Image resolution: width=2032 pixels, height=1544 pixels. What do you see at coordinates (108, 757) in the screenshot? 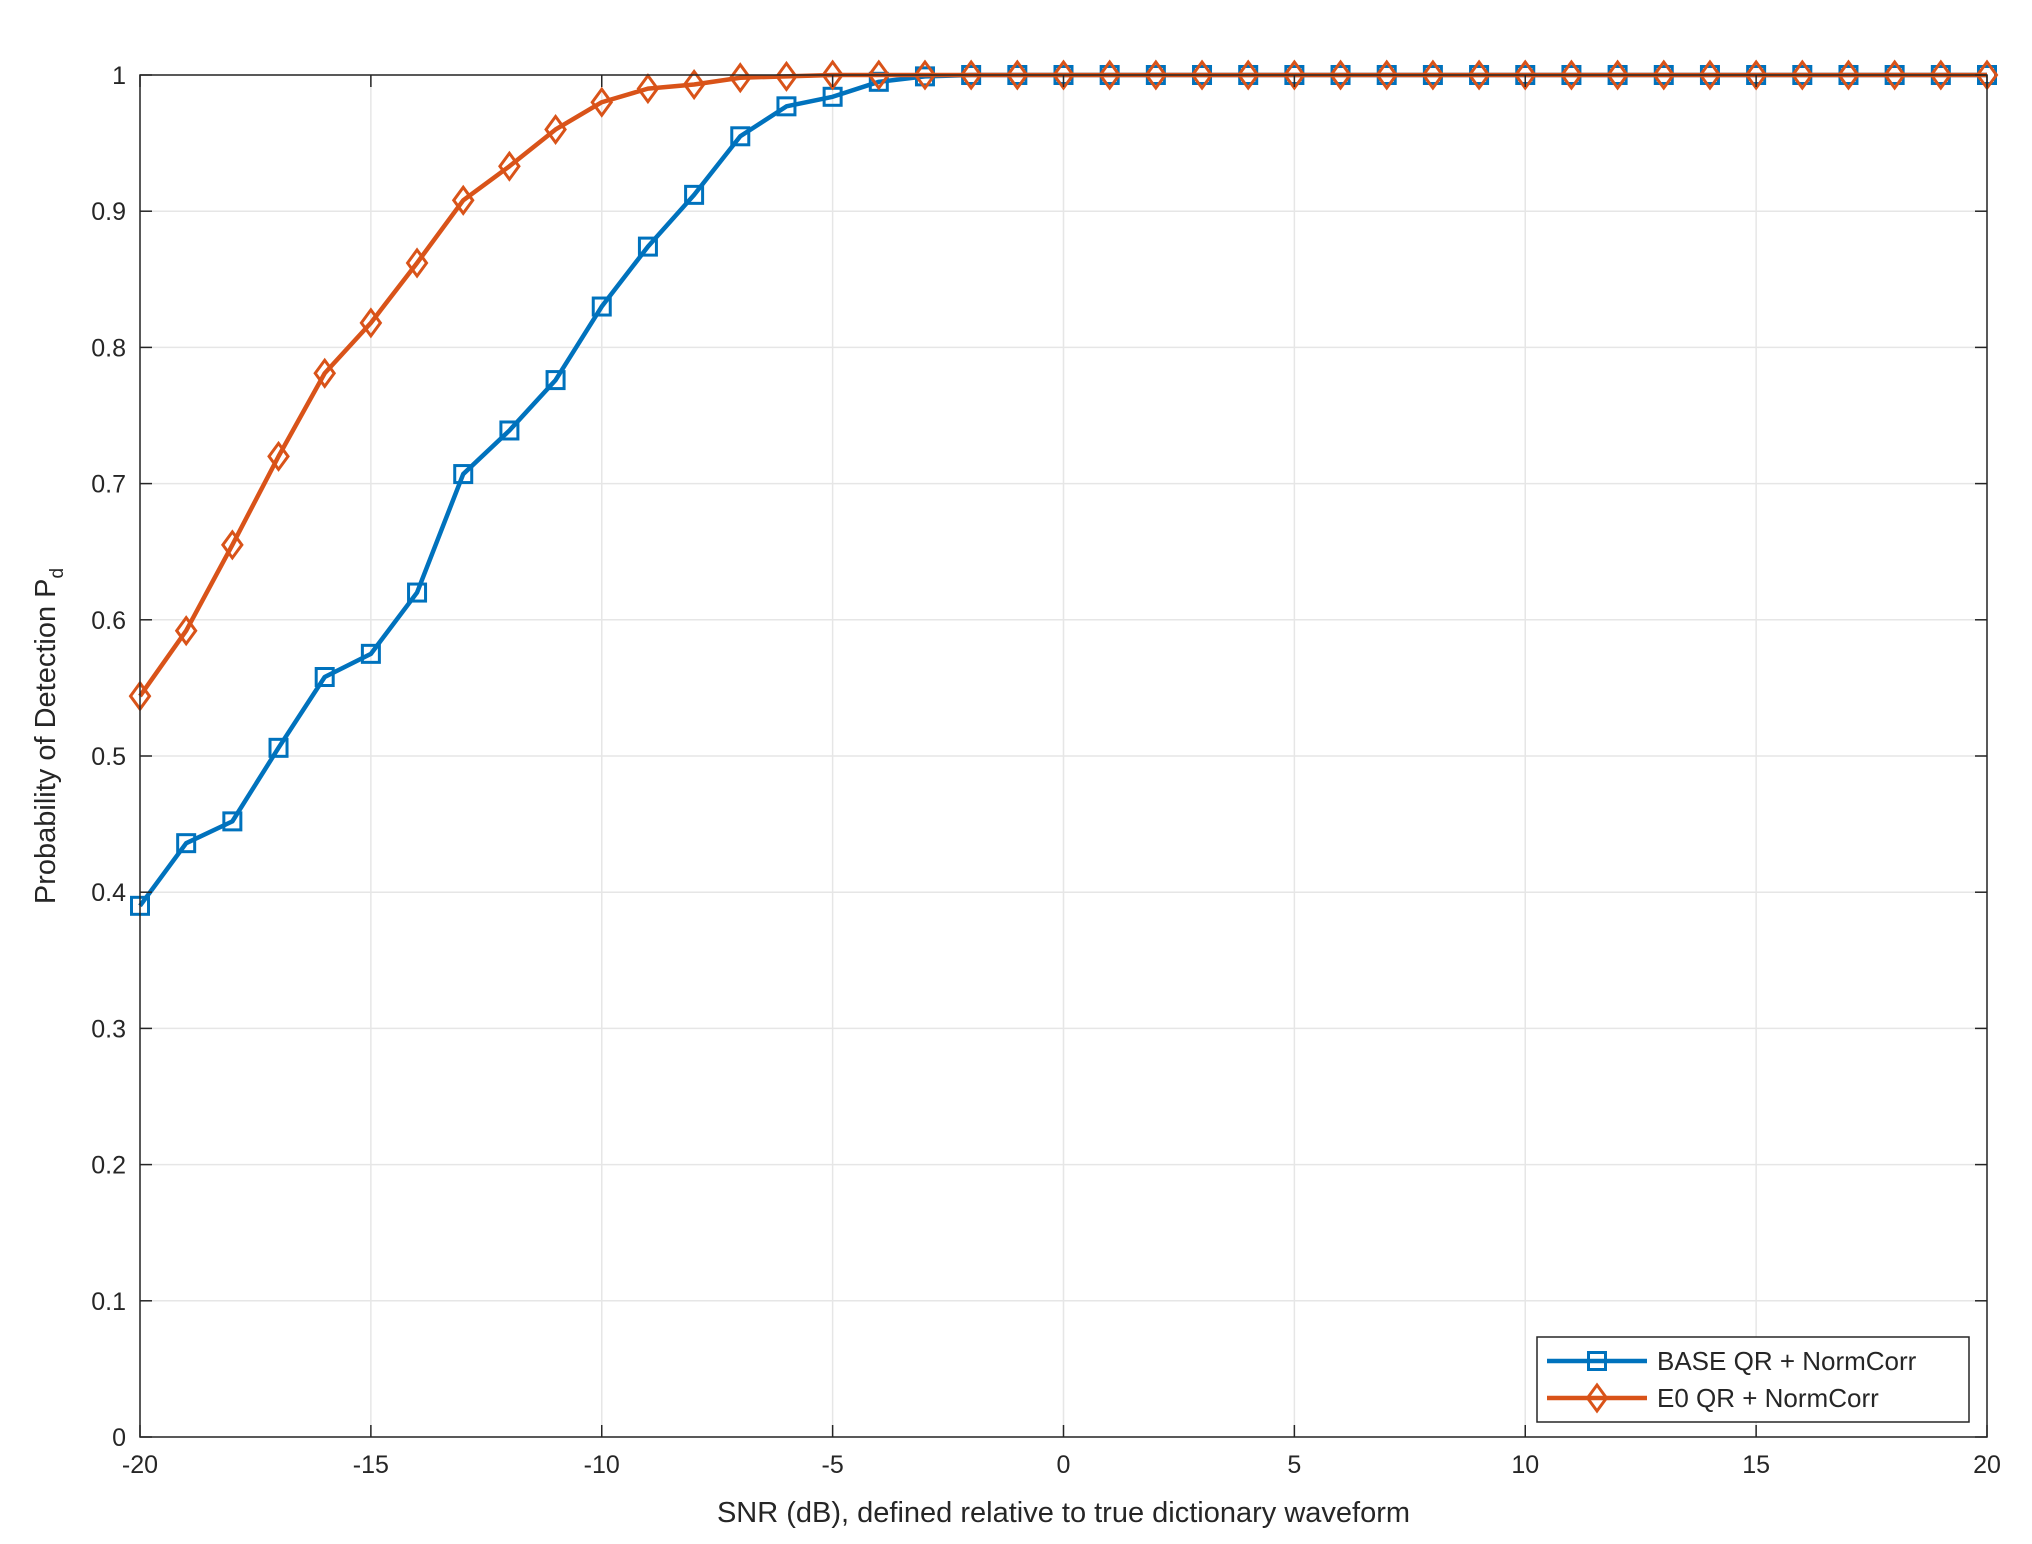
I see `y-tick-label: 0.5` at bounding box center [108, 757].